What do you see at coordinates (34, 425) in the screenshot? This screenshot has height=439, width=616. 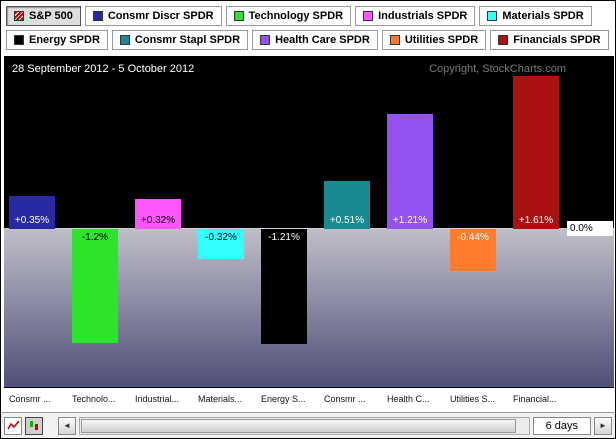 I see `histogram-mode-icon` at bounding box center [34, 425].